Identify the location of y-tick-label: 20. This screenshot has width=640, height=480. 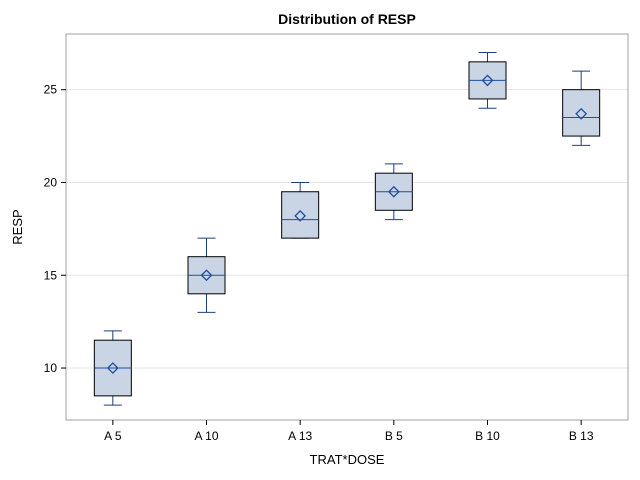
(51, 182).